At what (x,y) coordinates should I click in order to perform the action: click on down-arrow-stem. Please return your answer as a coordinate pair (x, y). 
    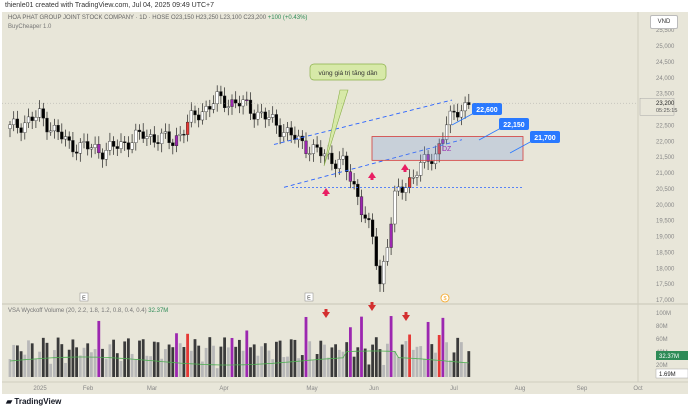
    Looking at the image, I should click on (326, 311).